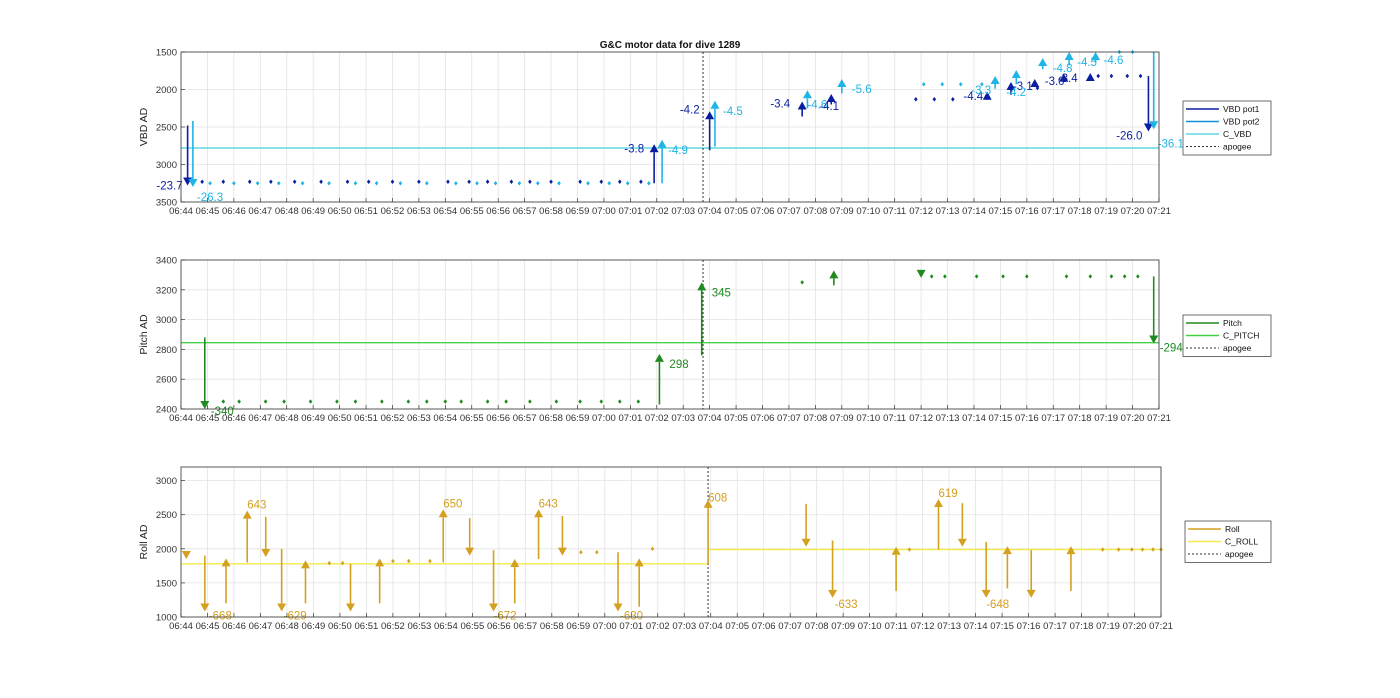 This screenshot has width=1400, height=698. I want to click on x-tick-label: 06:53, so click(419, 211).